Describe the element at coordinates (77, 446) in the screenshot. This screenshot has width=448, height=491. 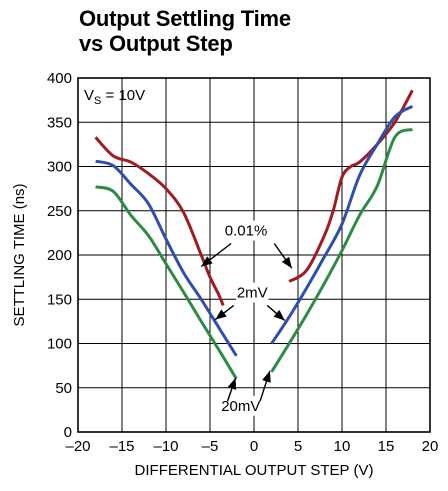
I see `x-tick-label: –20` at that location.